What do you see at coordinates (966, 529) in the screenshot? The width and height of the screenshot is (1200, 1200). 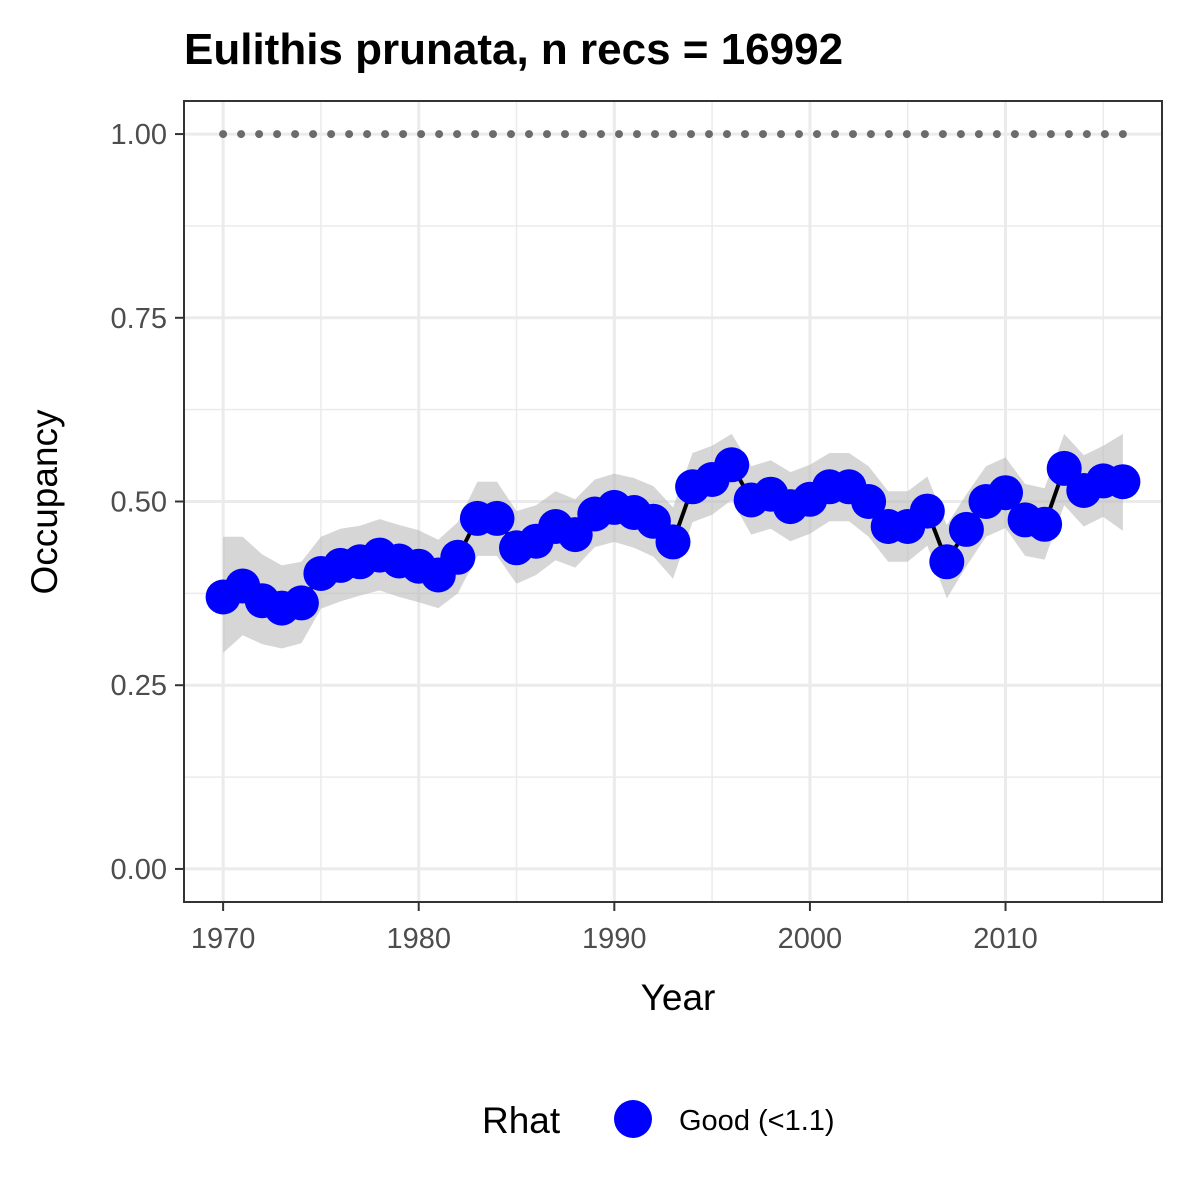 I see `data-point-2008` at bounding box center [966, 529].